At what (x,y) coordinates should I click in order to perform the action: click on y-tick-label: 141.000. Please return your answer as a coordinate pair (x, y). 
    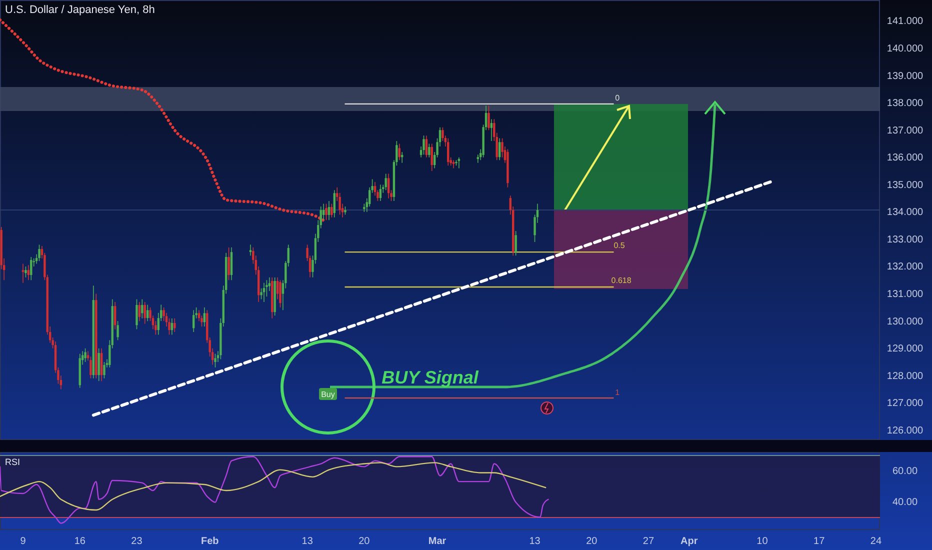
    Looking at the image, I should click on (905, 22).